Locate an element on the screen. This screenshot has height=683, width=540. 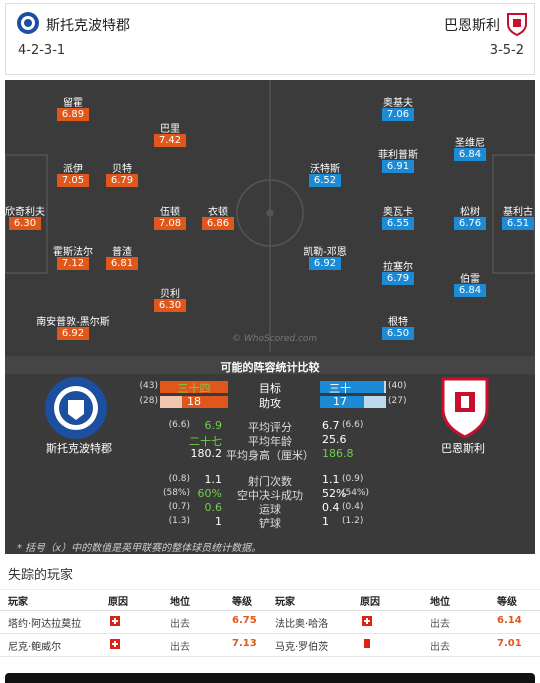
reason-icon is located at coordinates (367, 643).